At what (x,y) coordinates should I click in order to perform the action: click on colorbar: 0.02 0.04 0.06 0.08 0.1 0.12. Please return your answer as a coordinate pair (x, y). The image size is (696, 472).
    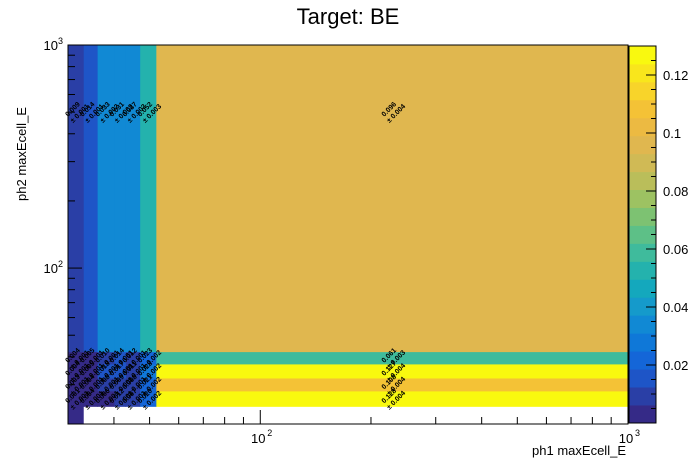
    Looking at the image, I should click on (658, 234).